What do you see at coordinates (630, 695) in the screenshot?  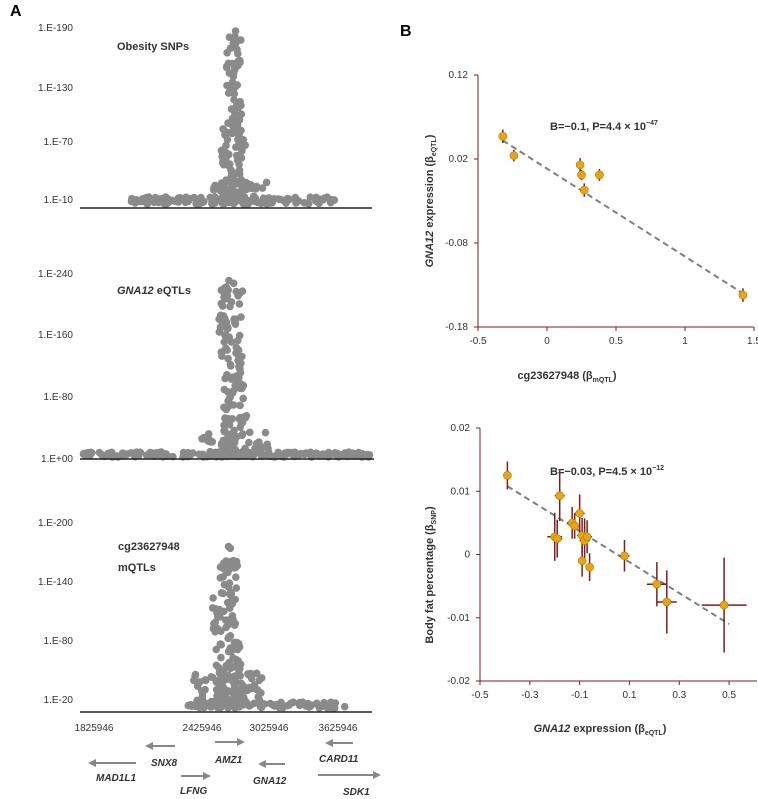 I see `x-tick-label: 0.1` at bounding box center [630, 695].